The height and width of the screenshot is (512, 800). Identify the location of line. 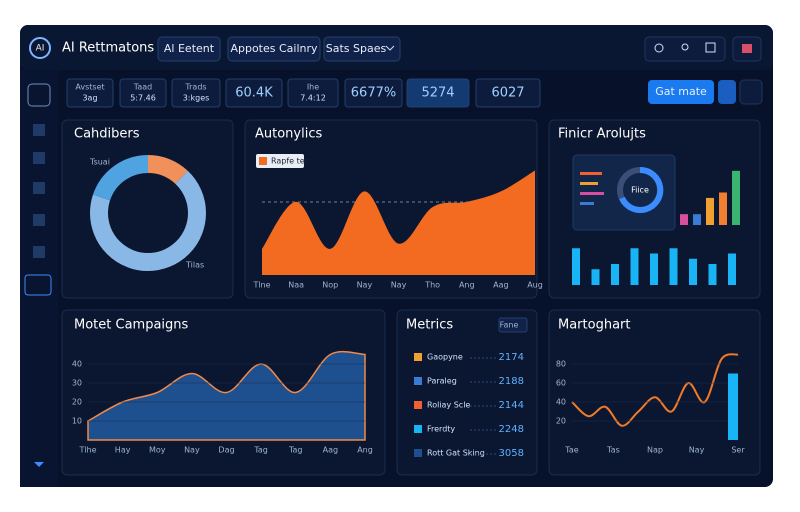
(655, 390).